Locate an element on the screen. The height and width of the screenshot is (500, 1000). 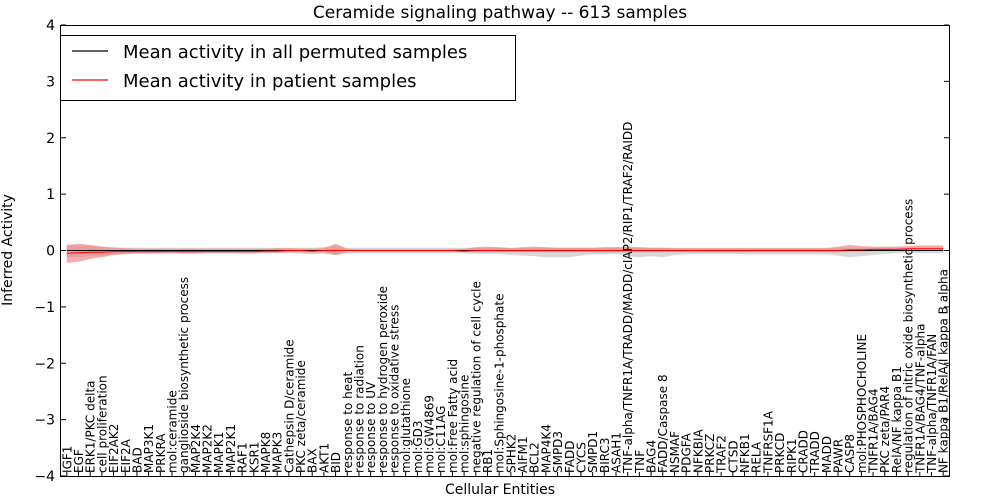
x-tick-label: MAP2K2 is located at coordinates (208, 448).